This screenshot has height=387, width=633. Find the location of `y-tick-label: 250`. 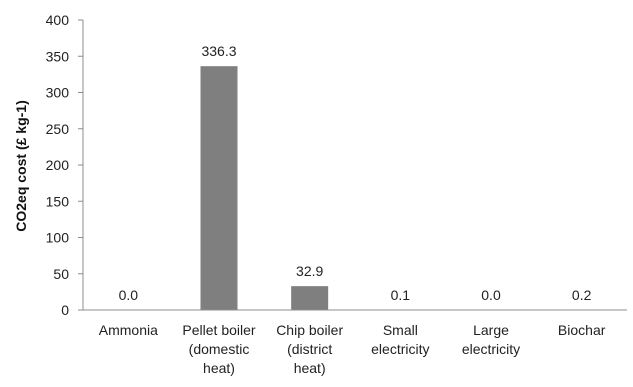

y-tick-label: 250 is located at coordinates (58, 129).